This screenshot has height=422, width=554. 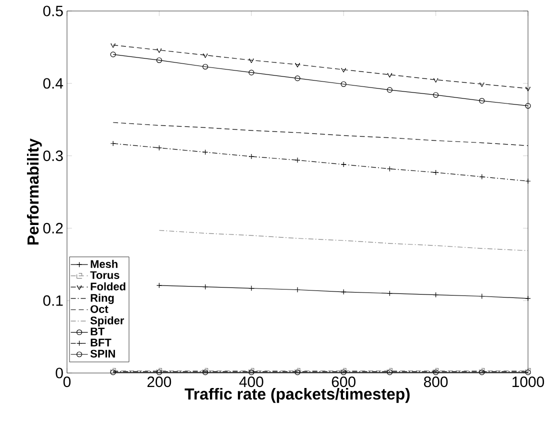 I want to click on legend-label: BT, so click(x=97, y=332).